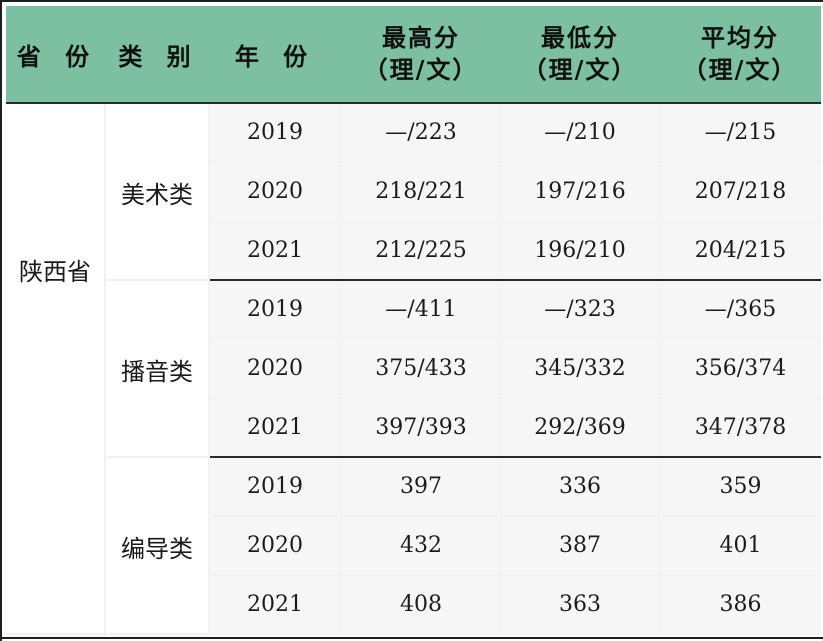 The width and height of the screenshot is (823, 641). Describe the element at coordinates (740, 250) in the screenshot. I see `table-cell-avg: 204/215` at that location.